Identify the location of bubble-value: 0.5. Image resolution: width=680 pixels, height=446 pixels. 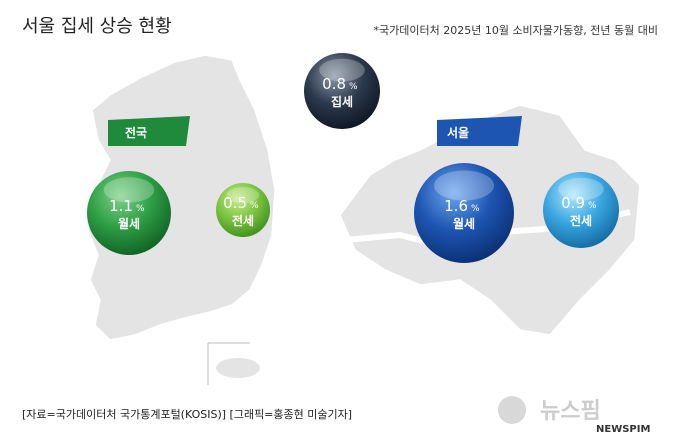
(235, 203).